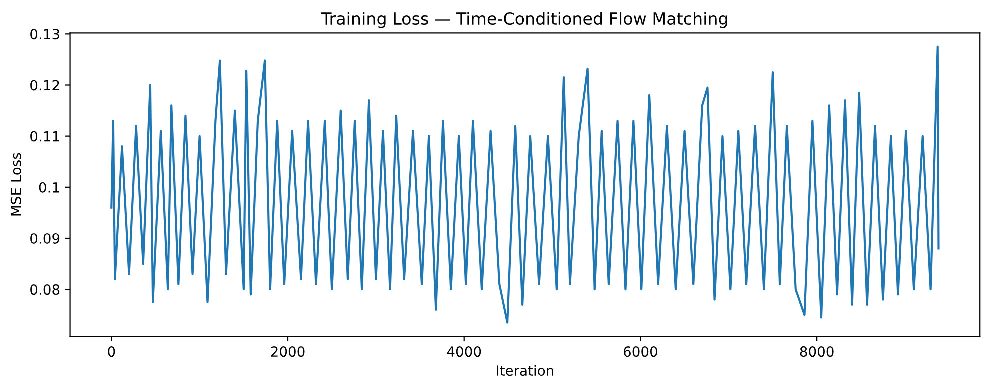  I want to click on y-tick-label: 0.09, so click(45, 238).